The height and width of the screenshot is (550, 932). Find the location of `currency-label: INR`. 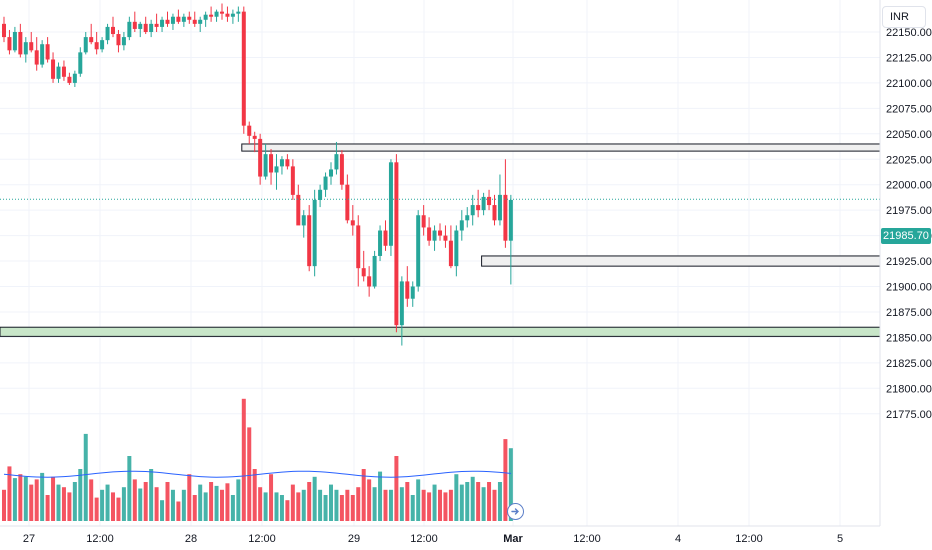

currency-label: INR is located at coordinates (899, 17).